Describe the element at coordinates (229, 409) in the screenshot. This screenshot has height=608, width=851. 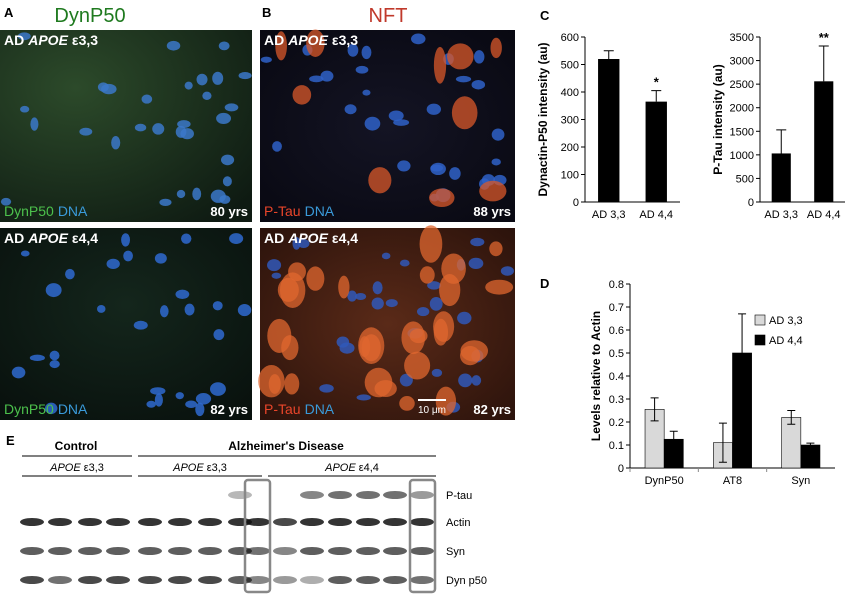
I see `age-label: 82 yrs` at that location.